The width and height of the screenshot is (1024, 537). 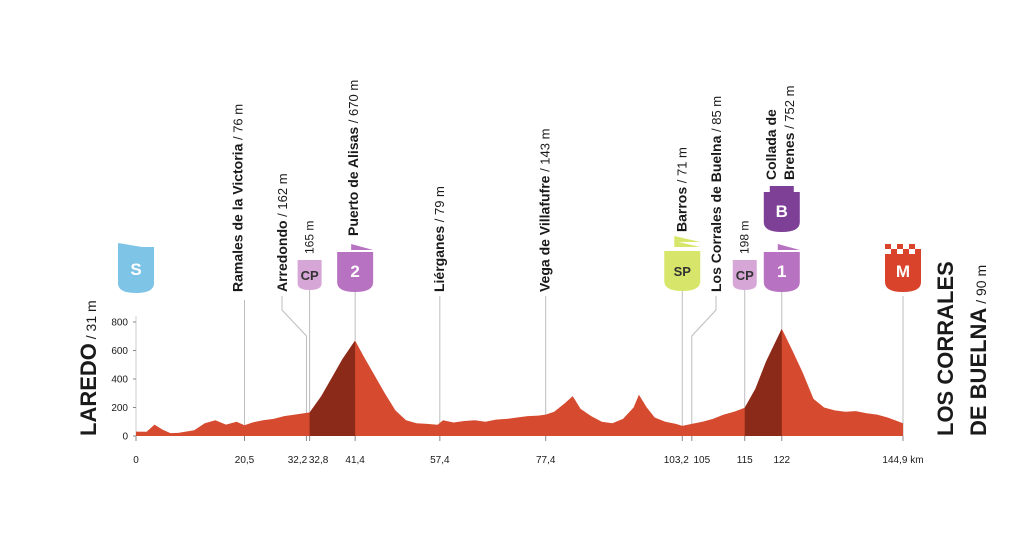 What do you see at coordinates (119, 380) in the screenshot?
I see `y-tick-label: 400` at bounding box center [119, 380].